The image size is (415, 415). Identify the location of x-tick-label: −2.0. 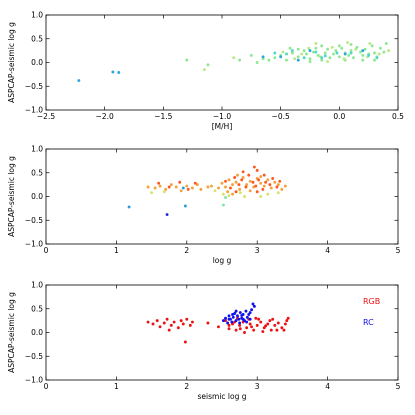
(105, 116).